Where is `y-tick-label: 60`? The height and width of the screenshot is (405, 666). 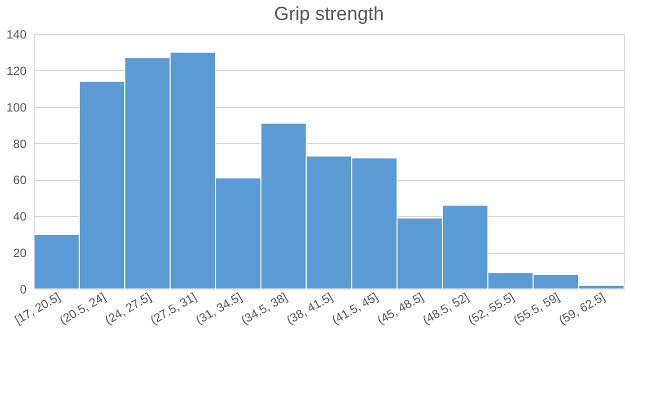 y-tick-label: 60 is located at coordinates (20, 180).